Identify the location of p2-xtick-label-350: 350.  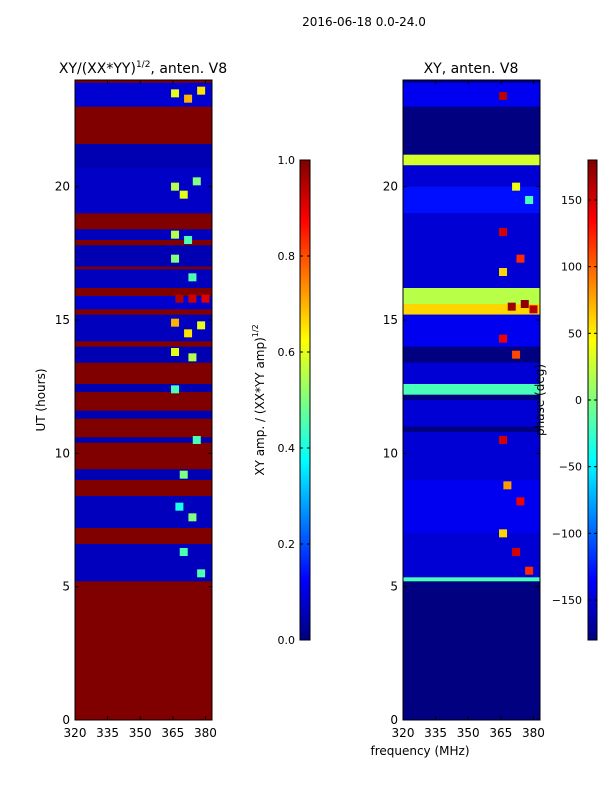
(468, 733).